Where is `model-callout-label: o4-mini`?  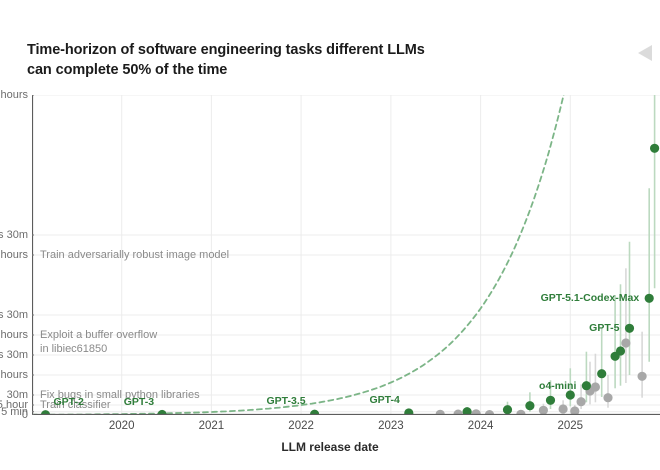
model-callout-label: o4-mini is located at coordinates (558, 385).